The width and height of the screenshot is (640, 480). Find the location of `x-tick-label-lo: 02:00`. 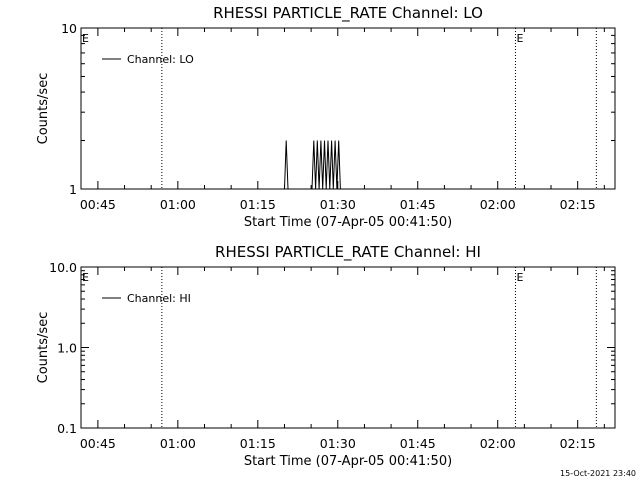

x-tick-label-lo: 02:00 is located at coordinates (498, 204).